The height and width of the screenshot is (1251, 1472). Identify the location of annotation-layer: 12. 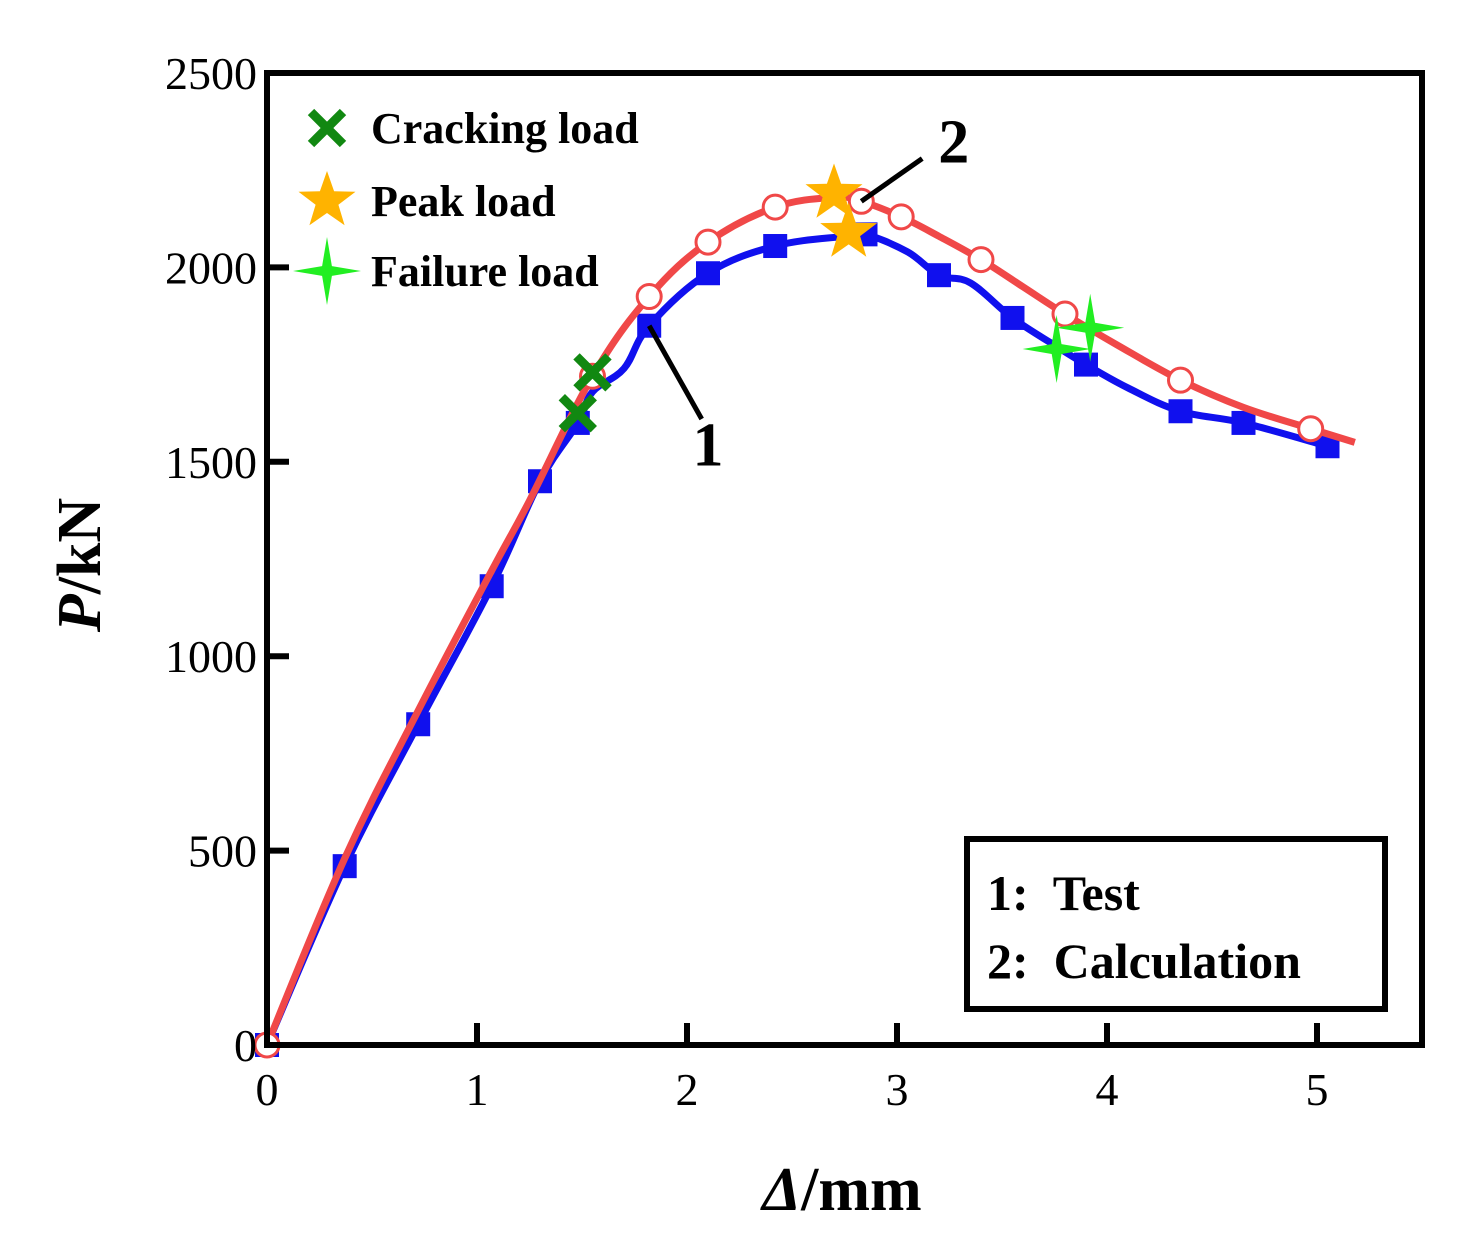
(841, 294).